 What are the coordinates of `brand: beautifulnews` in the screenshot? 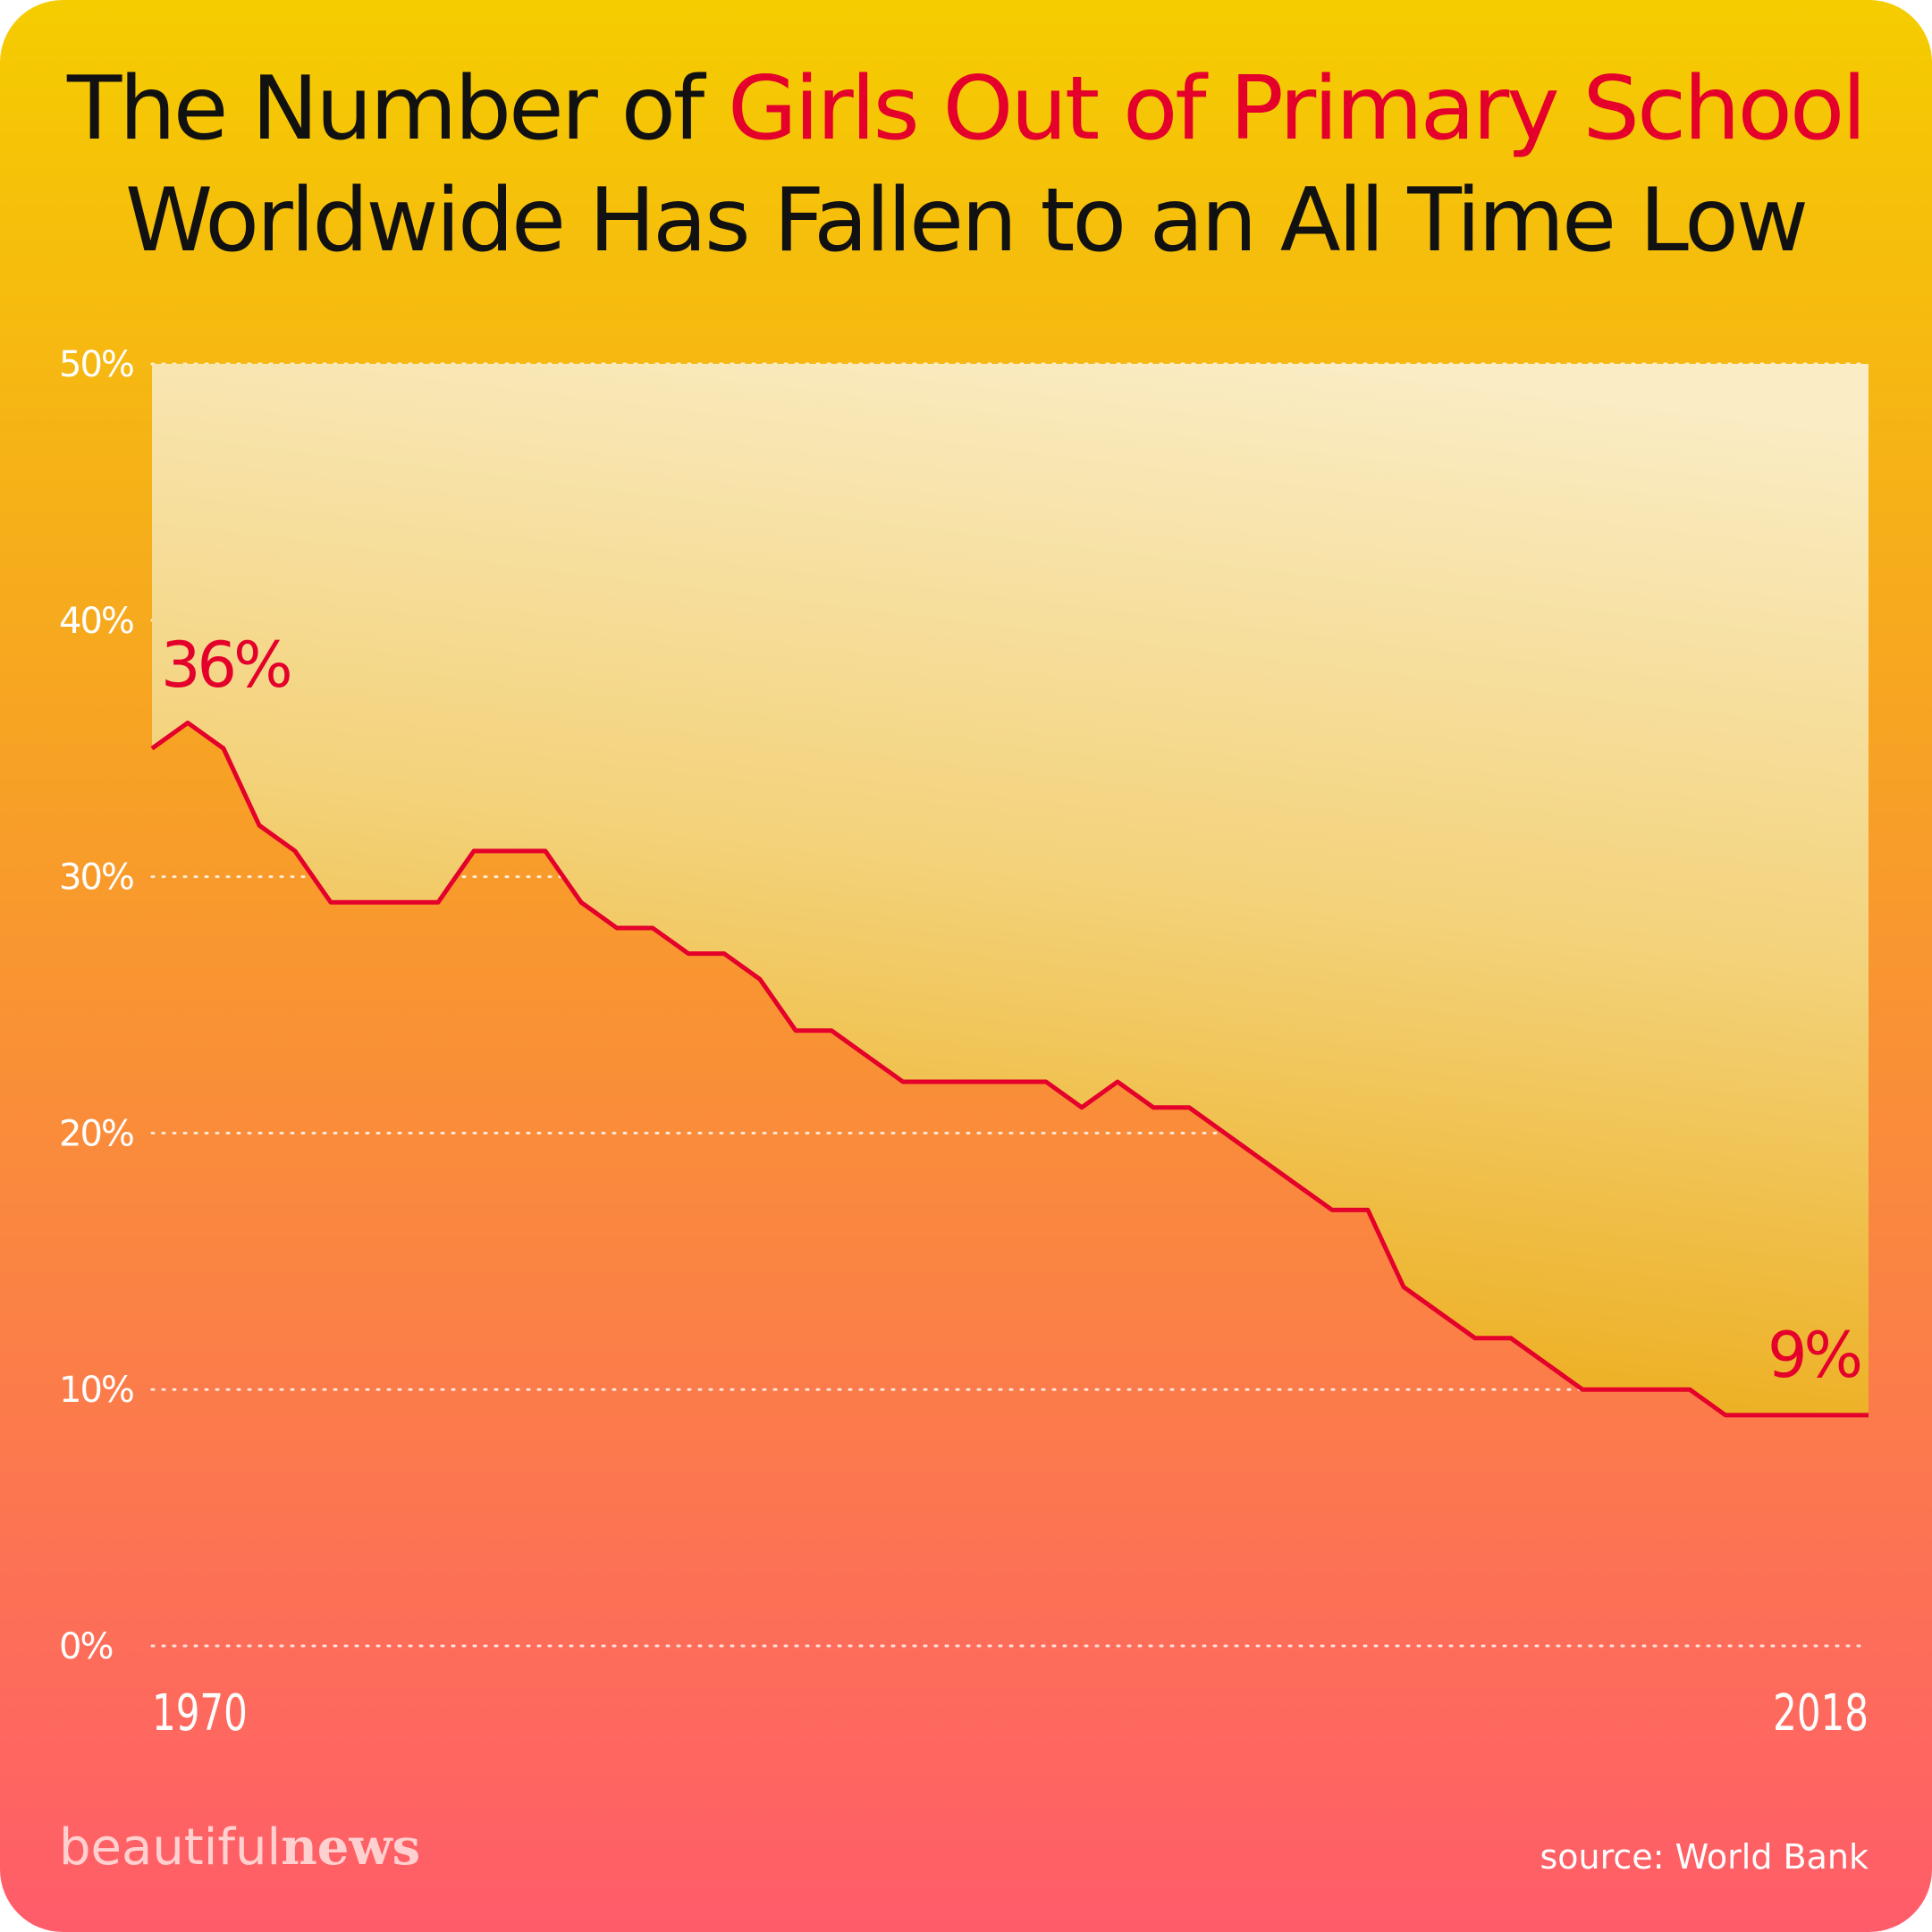 It's located at (239, 1847).